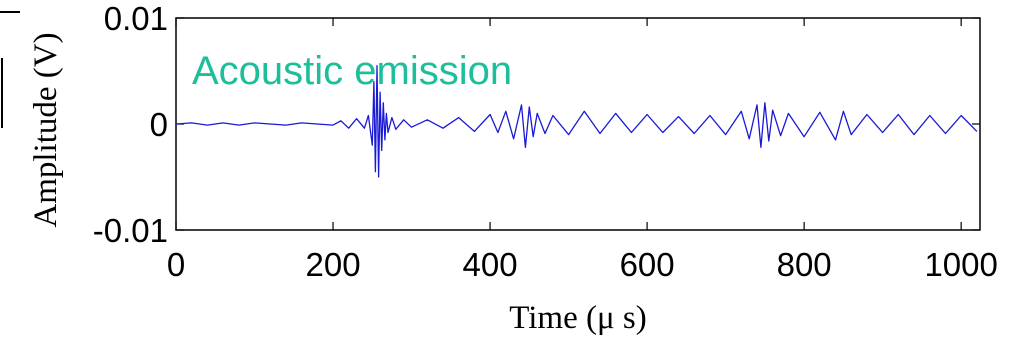 The image size is (1021, 341). Describe the element at coordinates (582, 264) in the screenshot. I see `x-tick-labels: 0 200 400 600 800 1000` at that location.